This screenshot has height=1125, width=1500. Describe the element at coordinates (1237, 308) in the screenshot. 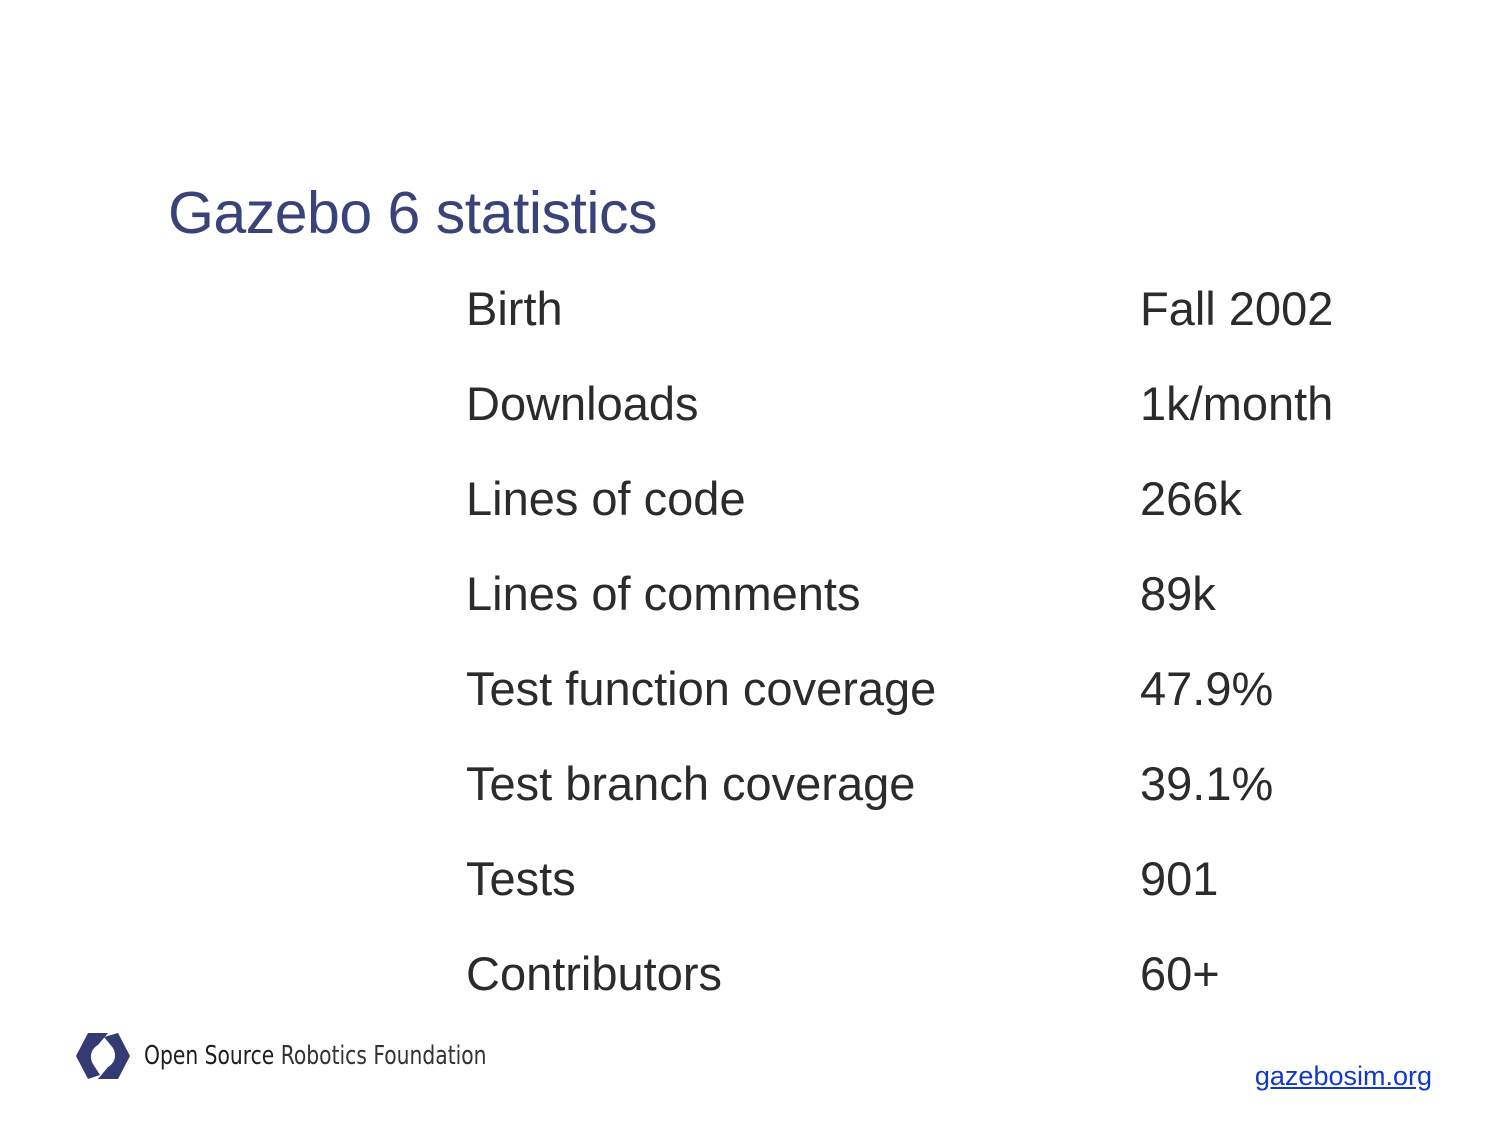

I see `stat-value: Fall 2002` at that location.